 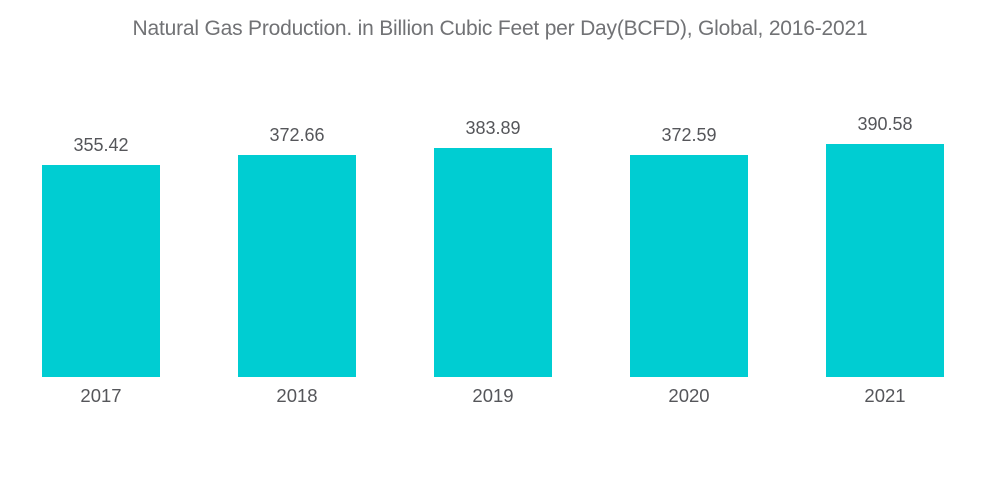 I want to click on bar-category-label: 2017, so click(x=101, y=395).